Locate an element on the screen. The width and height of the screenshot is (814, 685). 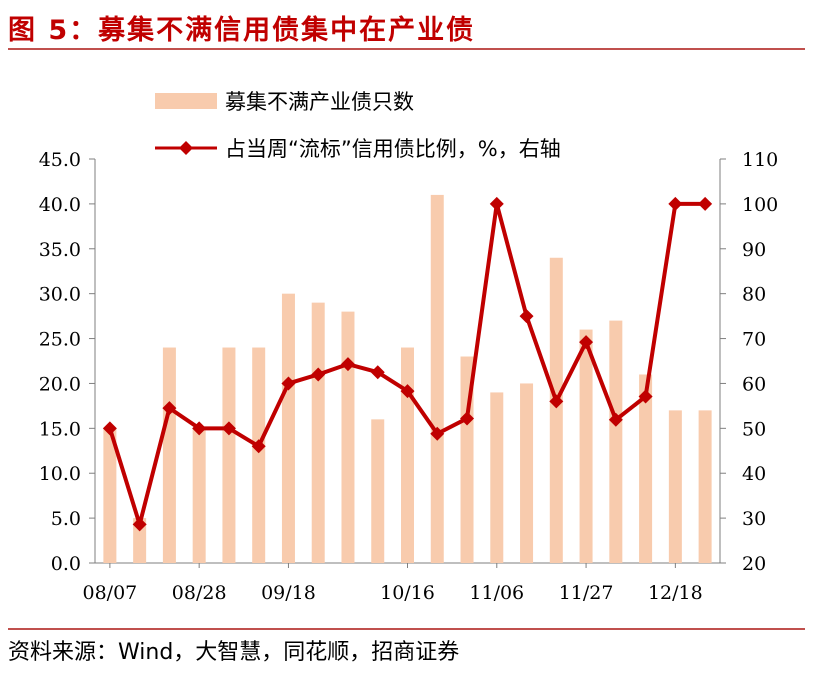
right-axis-tick-label: 40 is located at coordinates (754, 474).